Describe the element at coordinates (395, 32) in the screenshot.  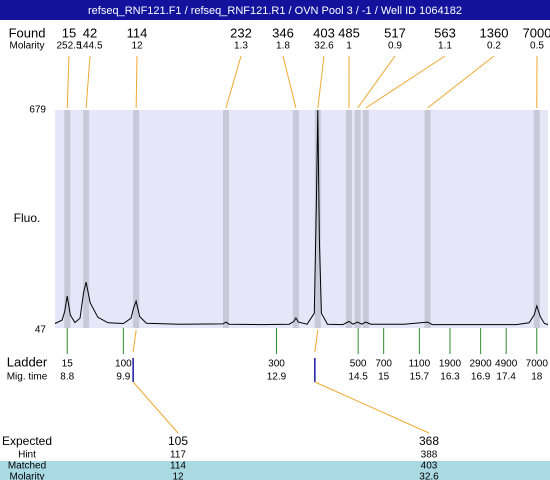
I see `found-size: 517` at that location.